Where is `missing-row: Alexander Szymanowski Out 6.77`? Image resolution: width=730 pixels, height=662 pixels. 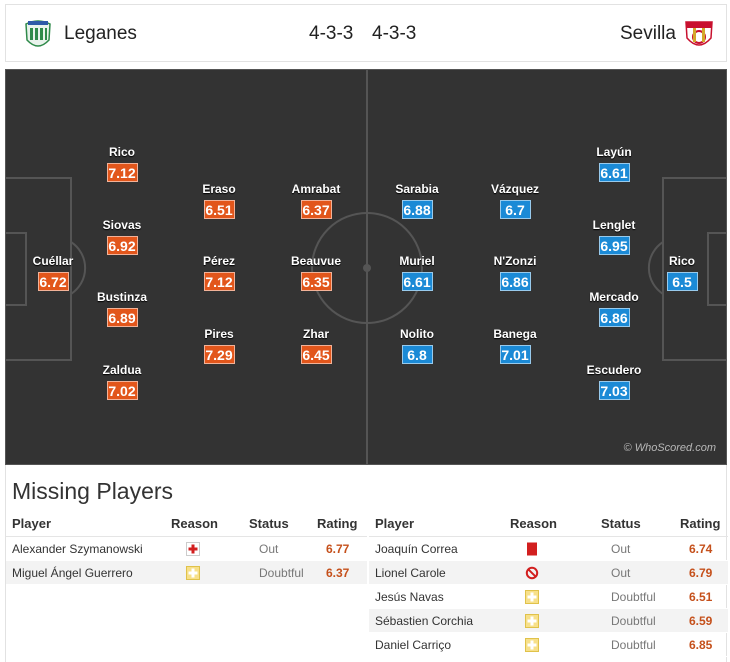
missing-row: Alexander Szymanowski Out 6.77 is located at coordinates (186, 549).